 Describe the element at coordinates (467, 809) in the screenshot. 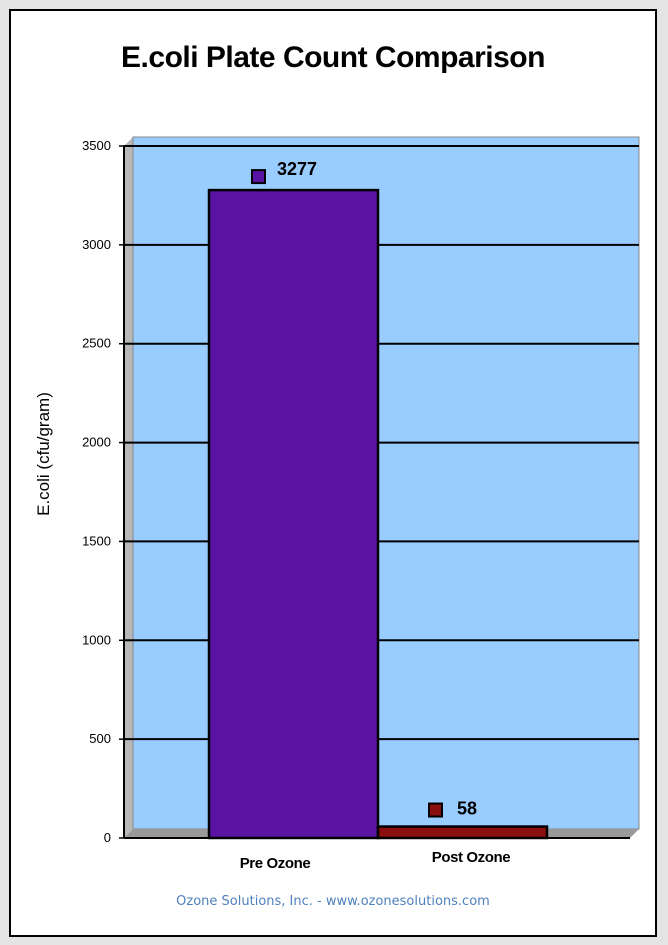

I see `data-label-1: 58` at that location.